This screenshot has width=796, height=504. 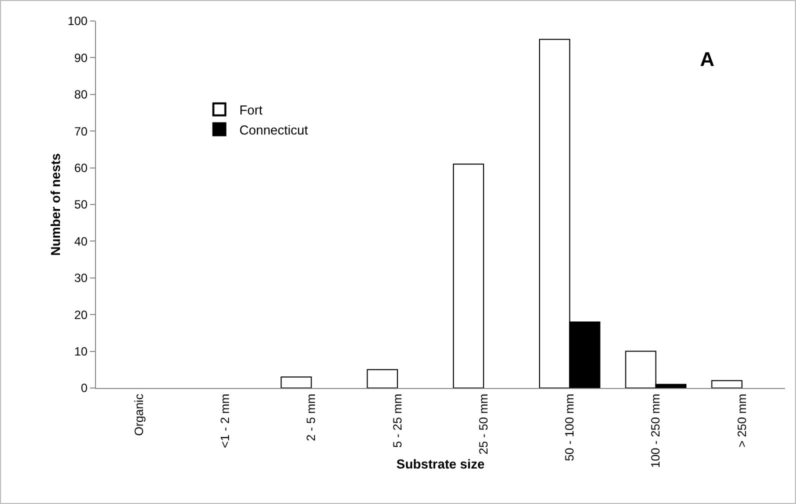 What do you see at coordinates (81, 57) in the screenshot?
I see `y-tick-label: 90` at bounding box center [81, 57].